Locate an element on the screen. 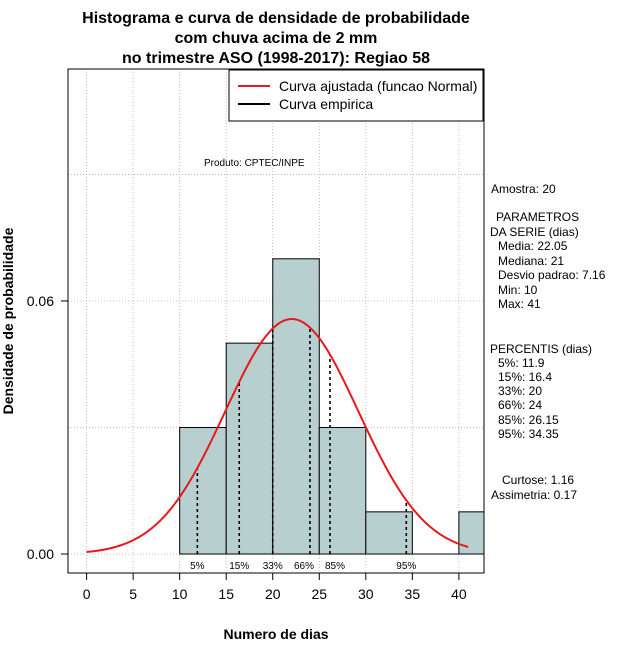 The image size is (640, 660). x-tick-label-40: 40 is located at coordinates (459, 594).